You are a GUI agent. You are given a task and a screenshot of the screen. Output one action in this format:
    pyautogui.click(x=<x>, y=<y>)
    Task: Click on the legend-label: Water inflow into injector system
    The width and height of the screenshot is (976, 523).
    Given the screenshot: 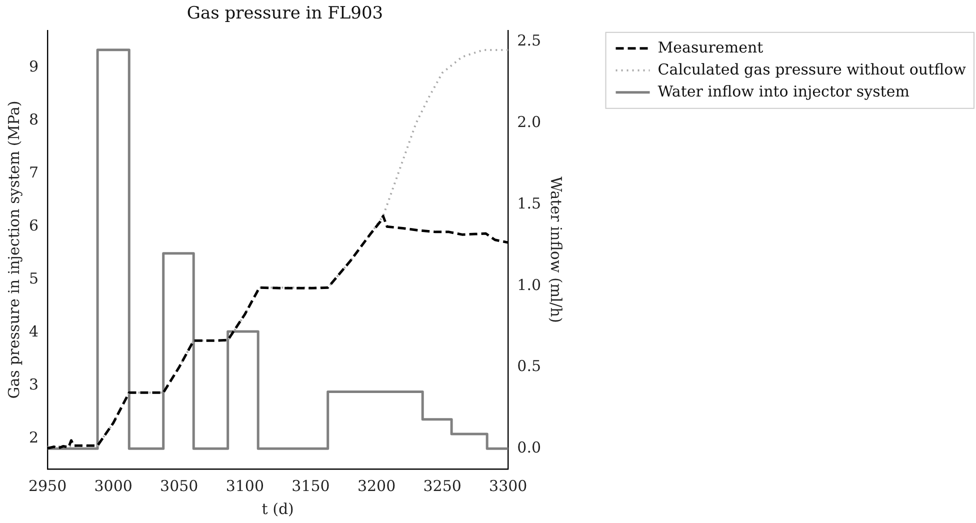 What is the action you would take?
    pyautogui.click(x=784, y=91)
    